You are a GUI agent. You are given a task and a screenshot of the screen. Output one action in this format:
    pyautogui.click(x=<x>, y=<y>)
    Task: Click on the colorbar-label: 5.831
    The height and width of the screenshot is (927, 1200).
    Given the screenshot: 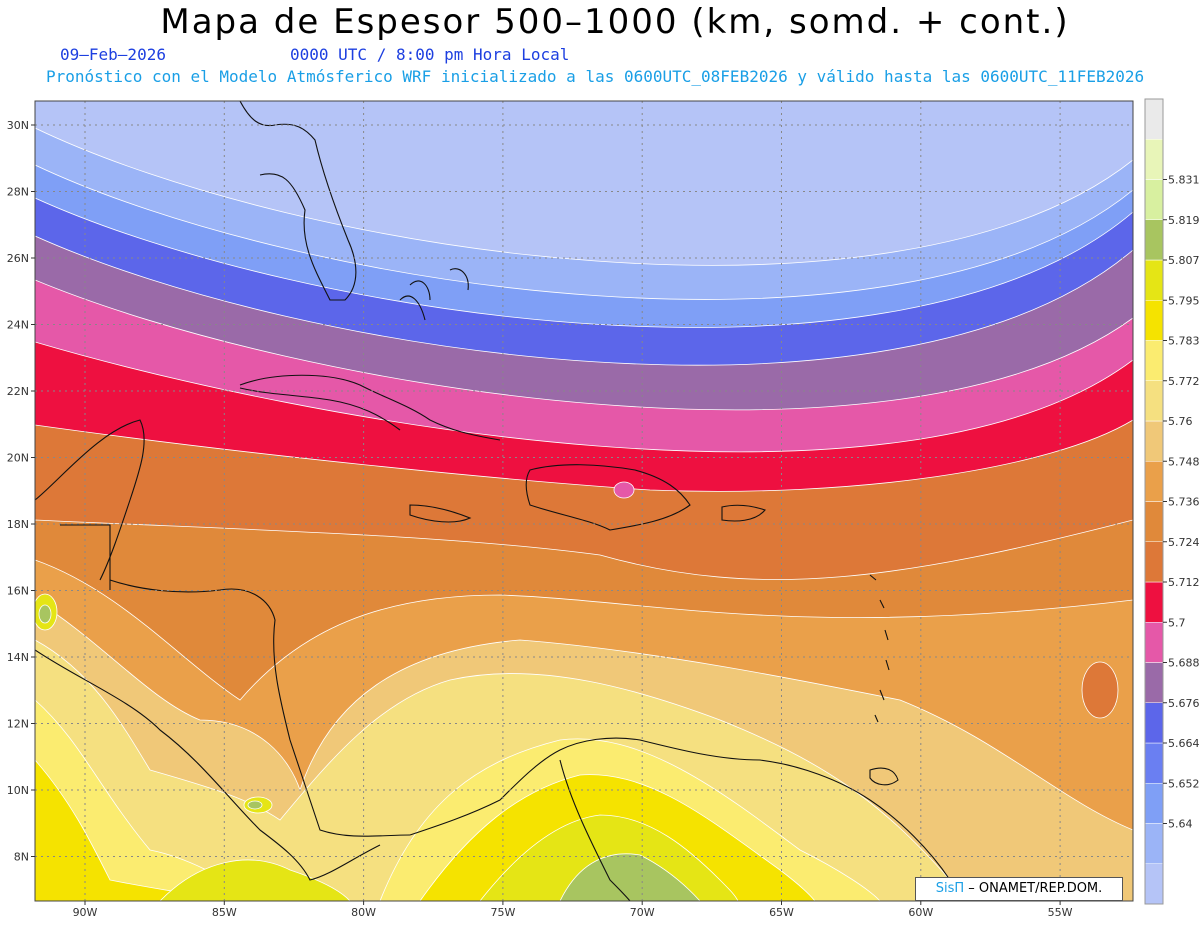 What is the action you would take?
    pyautogui.click(x=1184, y=180)
    